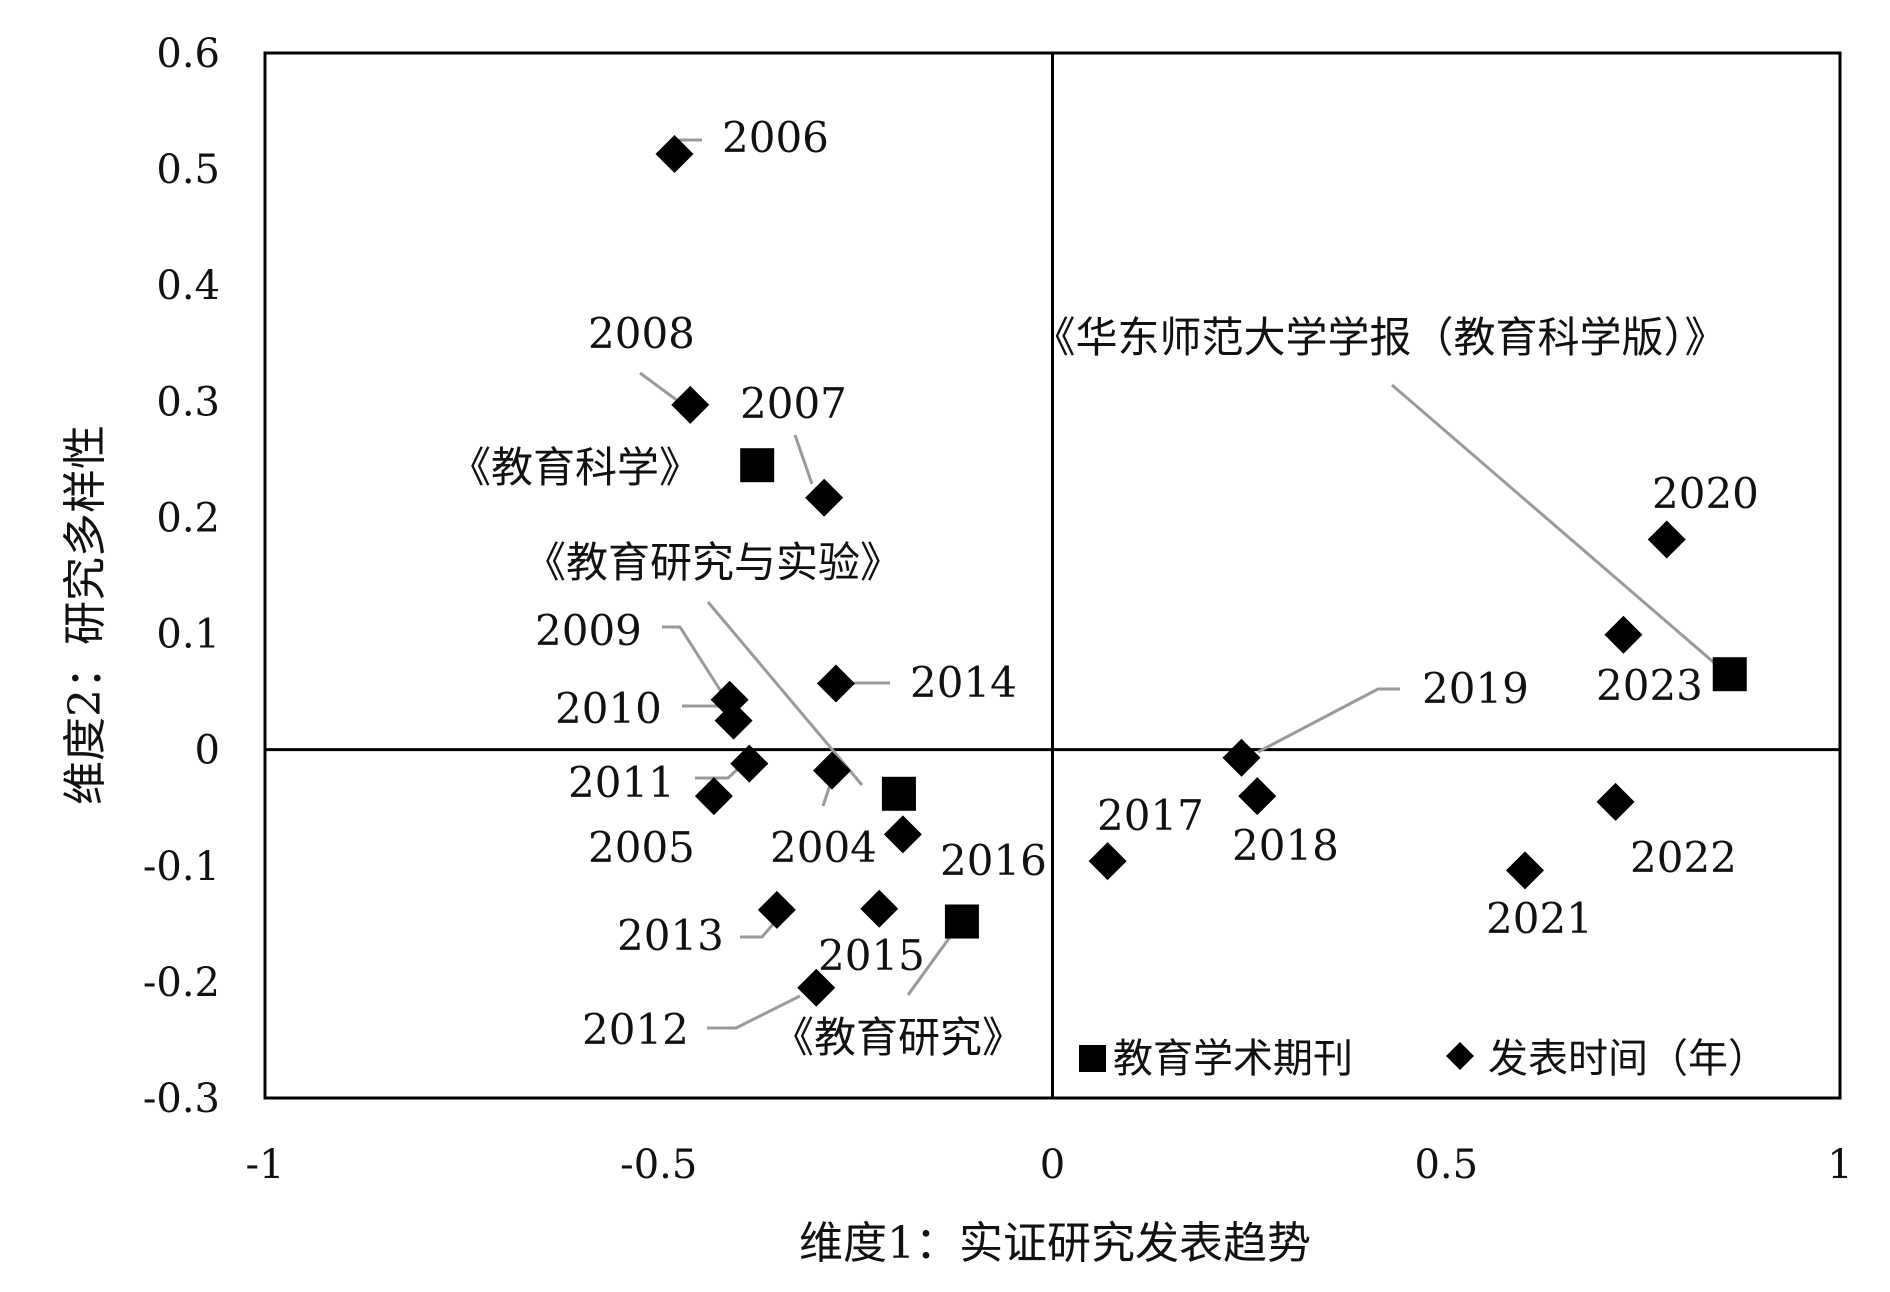  Describe the element at coordinates (693, 659) in the screenshot. I see `leader-line-2009` at that location.